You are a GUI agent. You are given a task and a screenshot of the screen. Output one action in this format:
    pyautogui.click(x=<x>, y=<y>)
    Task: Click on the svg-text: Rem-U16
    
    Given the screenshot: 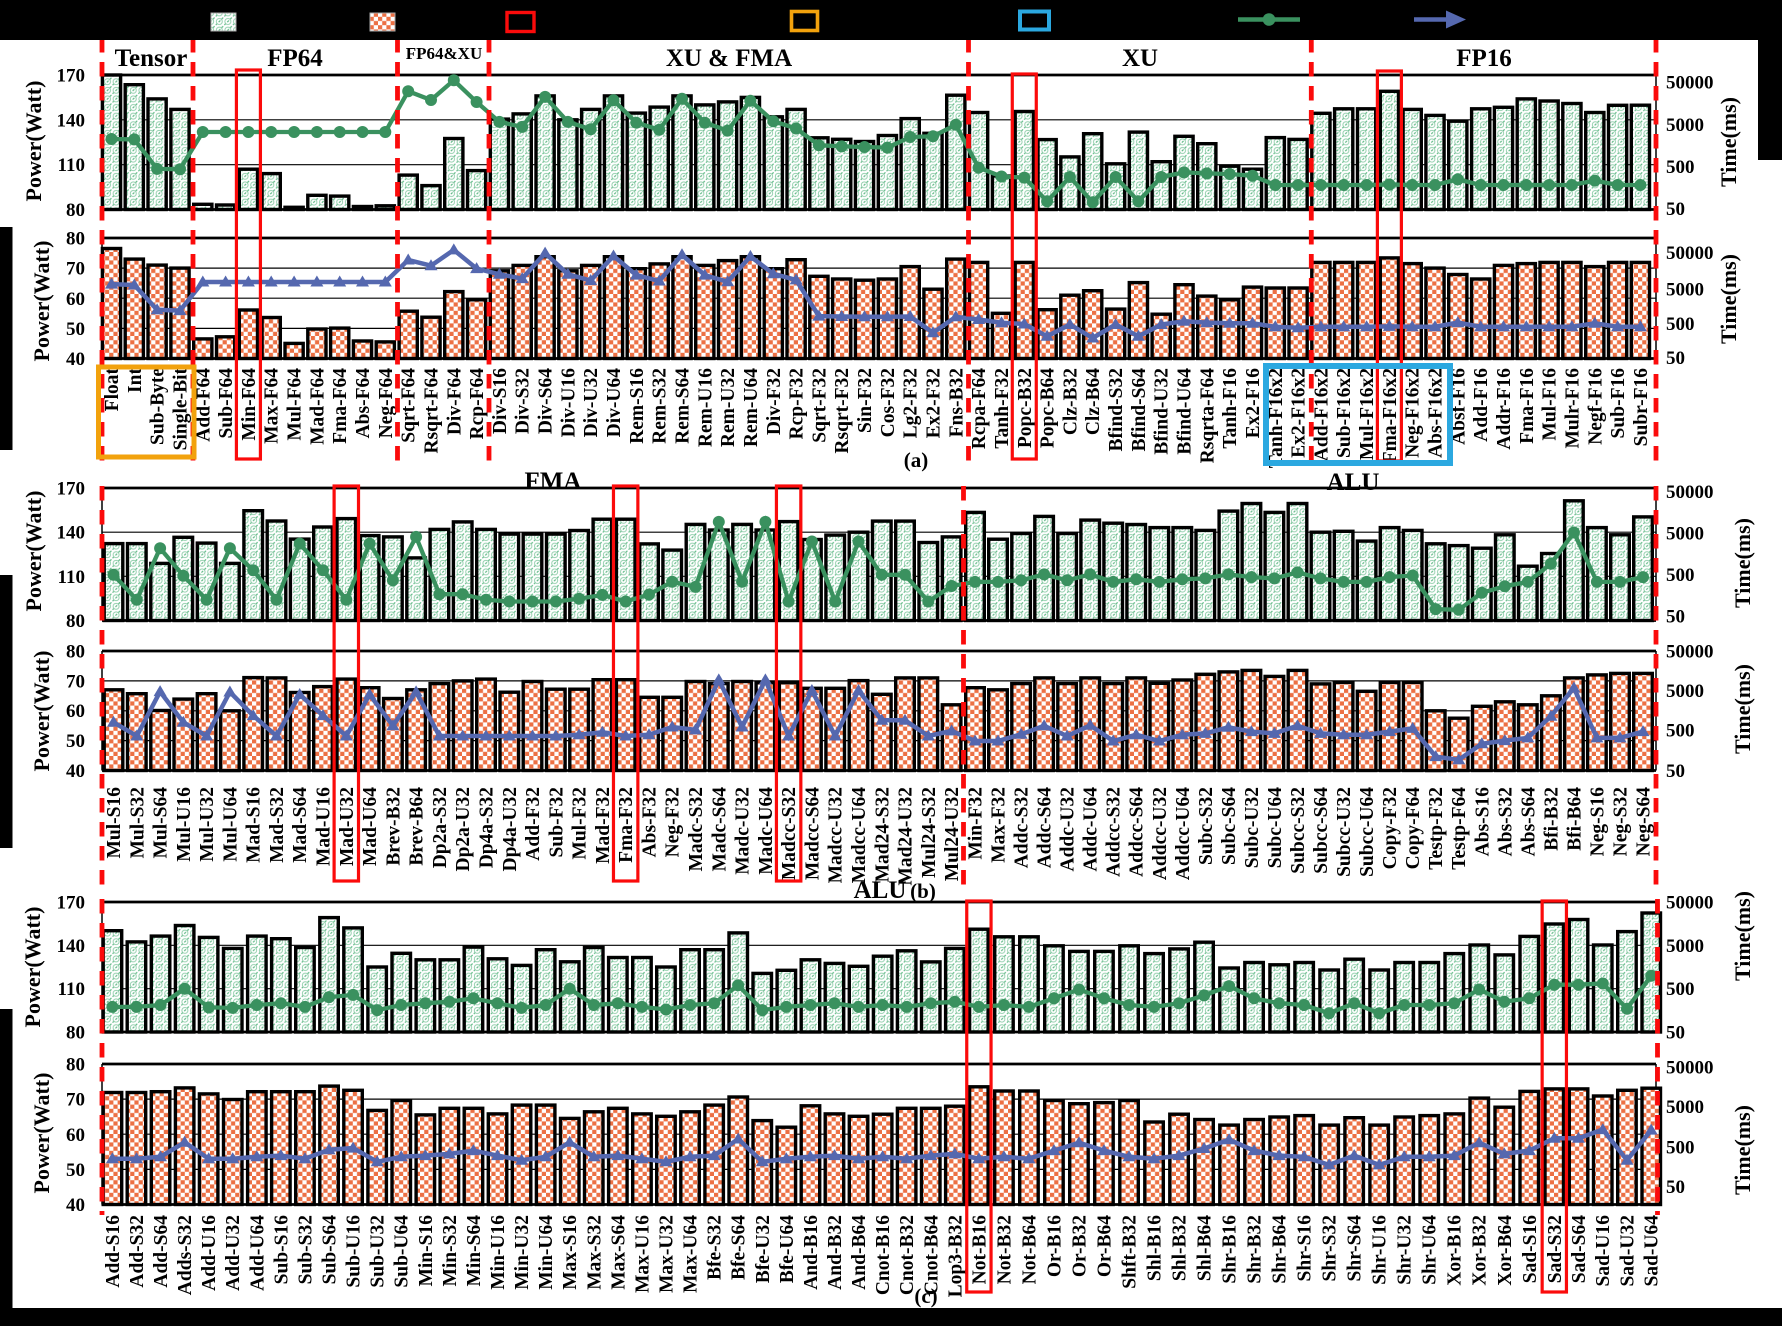 What is the action you would take?
    pyautogui.click(x=705, y=407)
    